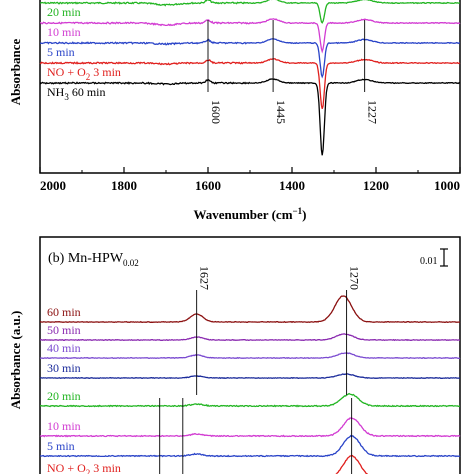 Image resolution: width=474 pixels, height=474 pixels. I want to click on trace-b-label-0: 60 min, so click(64, 312).